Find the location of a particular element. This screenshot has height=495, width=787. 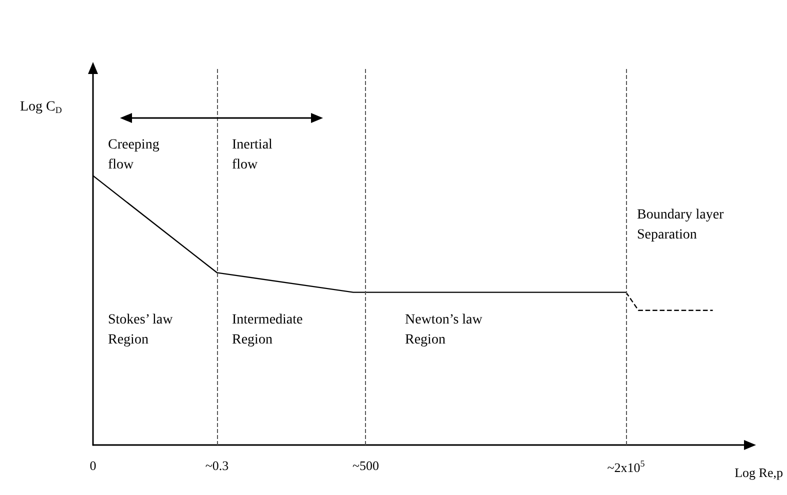

x-tick-label: ~500 is located at coordinates (365, 465).